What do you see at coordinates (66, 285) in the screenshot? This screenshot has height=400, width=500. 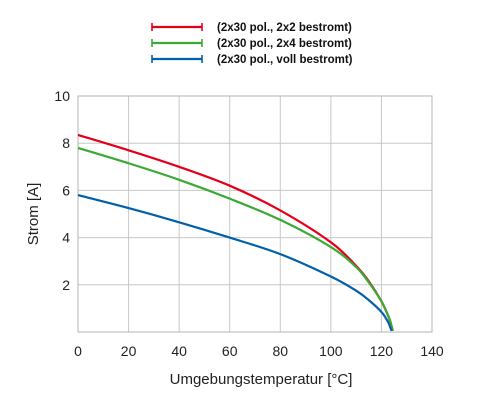 I see `y-tick-label: 2` at bounding box center [66, 285].